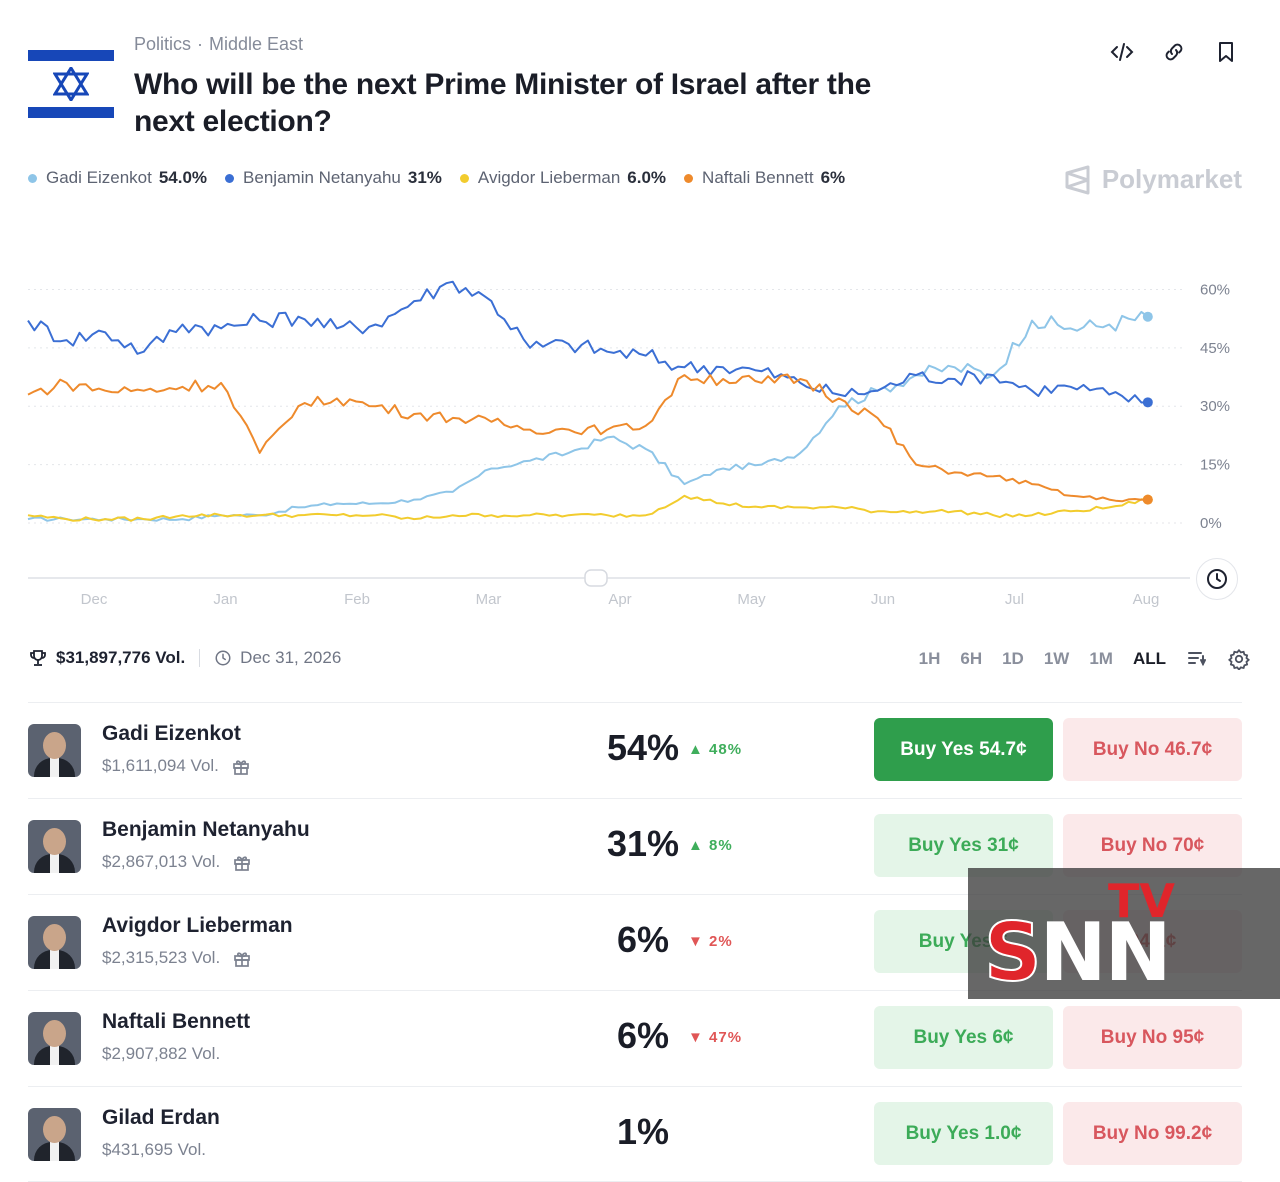 This screenshot has width=1280, height=1182. I want to click on outcome-volume: $431,695 Vol., so click(154, 1149).